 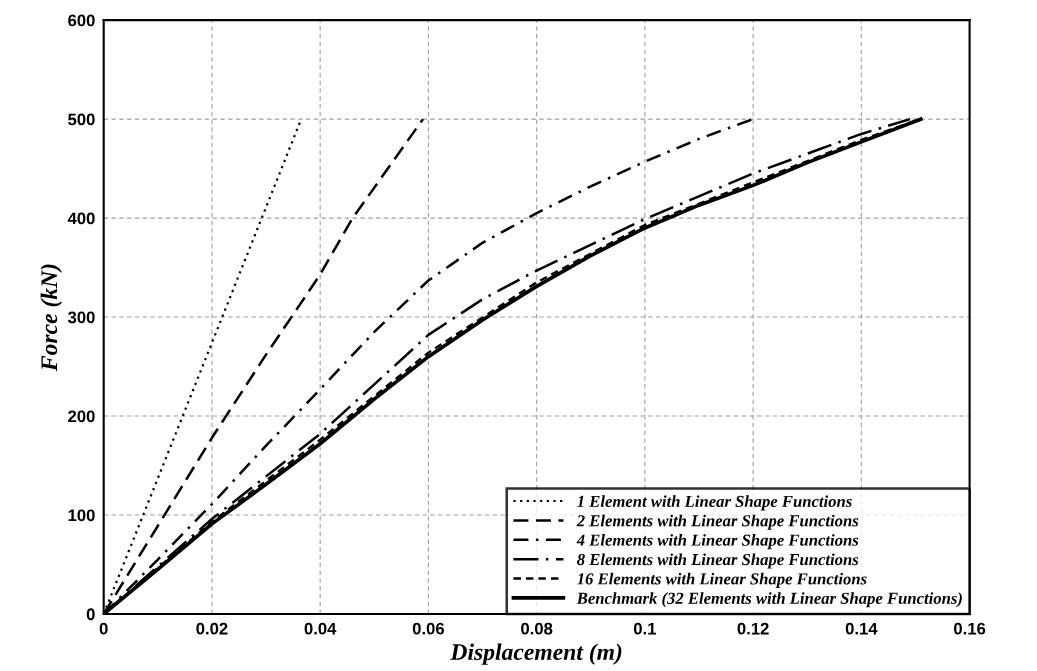 What do you see at coordinates (320, 628) in the screenshot?
I see `x-tick-label: 0.04` at bounding box center [320, 628].